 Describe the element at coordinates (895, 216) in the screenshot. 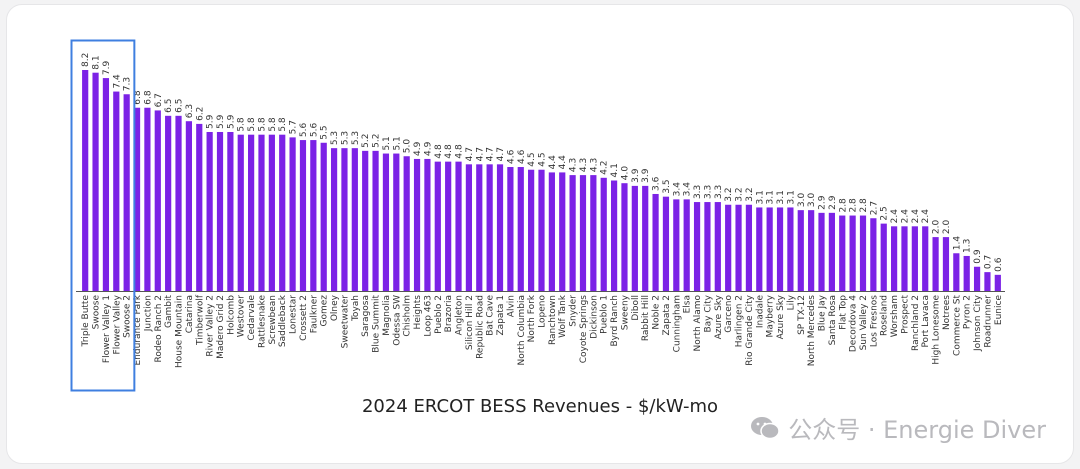

I see `data-label: 2.4` at that location.